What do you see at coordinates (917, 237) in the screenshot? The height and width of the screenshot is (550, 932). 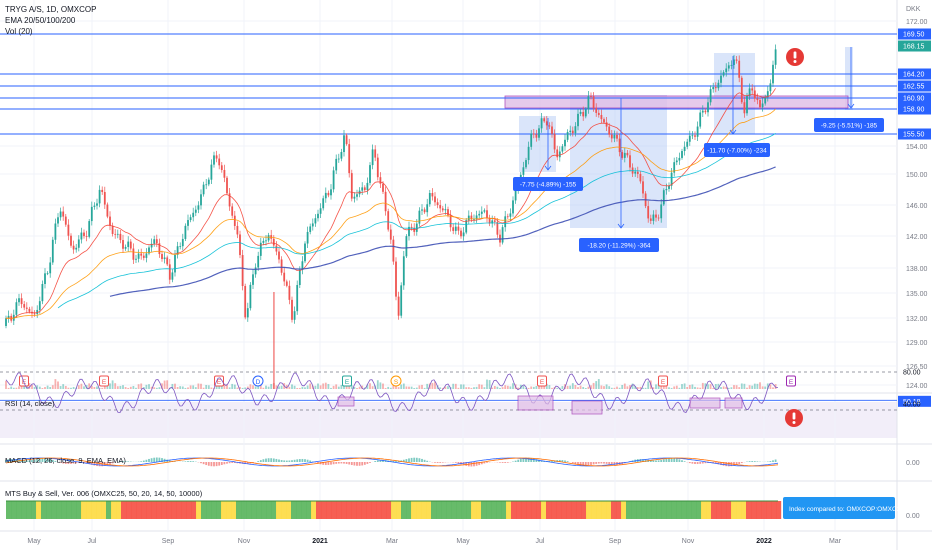 I see `y-axis-tick: 142.00` at bounding box center [917, 237].